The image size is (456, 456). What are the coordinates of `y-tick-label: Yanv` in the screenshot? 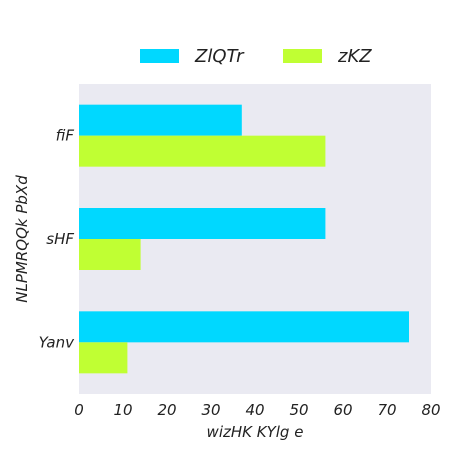 It's located at (57, 342).